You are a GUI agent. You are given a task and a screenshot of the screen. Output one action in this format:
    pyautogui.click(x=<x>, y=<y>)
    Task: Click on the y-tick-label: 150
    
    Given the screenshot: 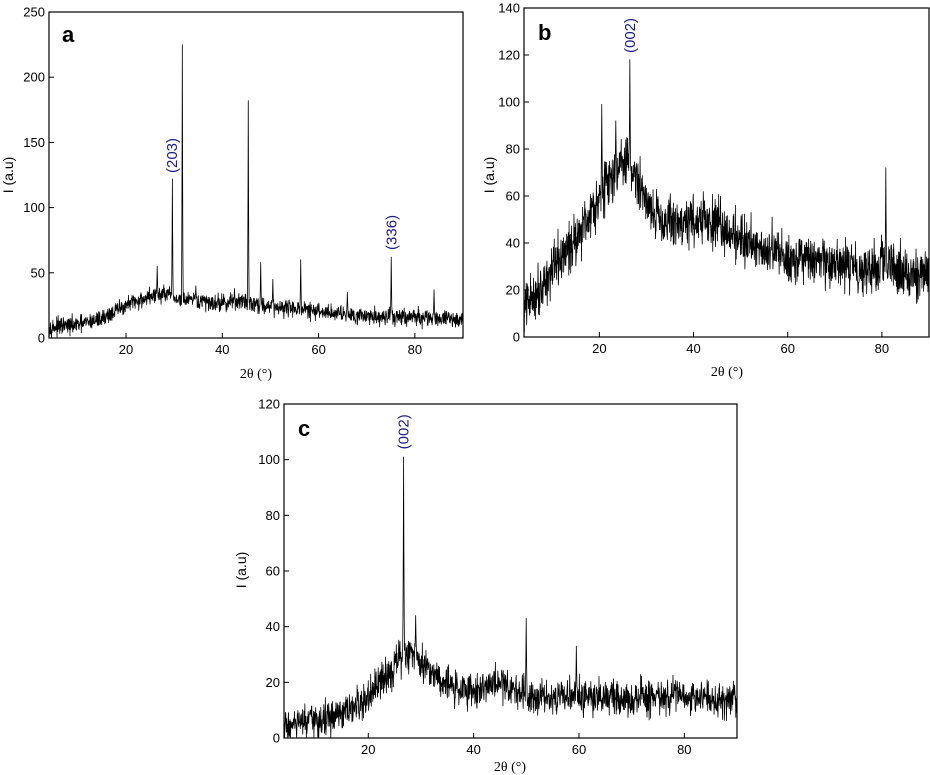 What is the action you would take?
    pyautogui.click(x=34, y=142)
    